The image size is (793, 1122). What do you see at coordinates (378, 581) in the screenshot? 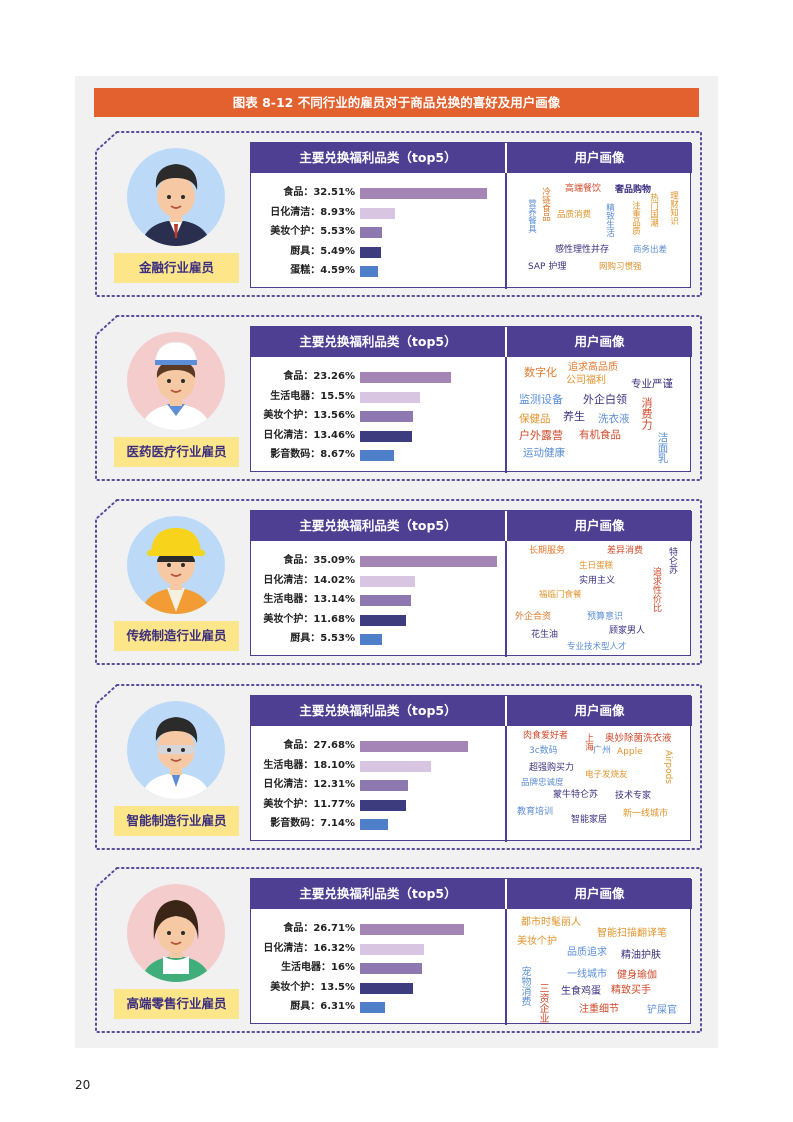
I see `benefit-row: 日化清洁：14.02%` at bounding box center [378, 581].